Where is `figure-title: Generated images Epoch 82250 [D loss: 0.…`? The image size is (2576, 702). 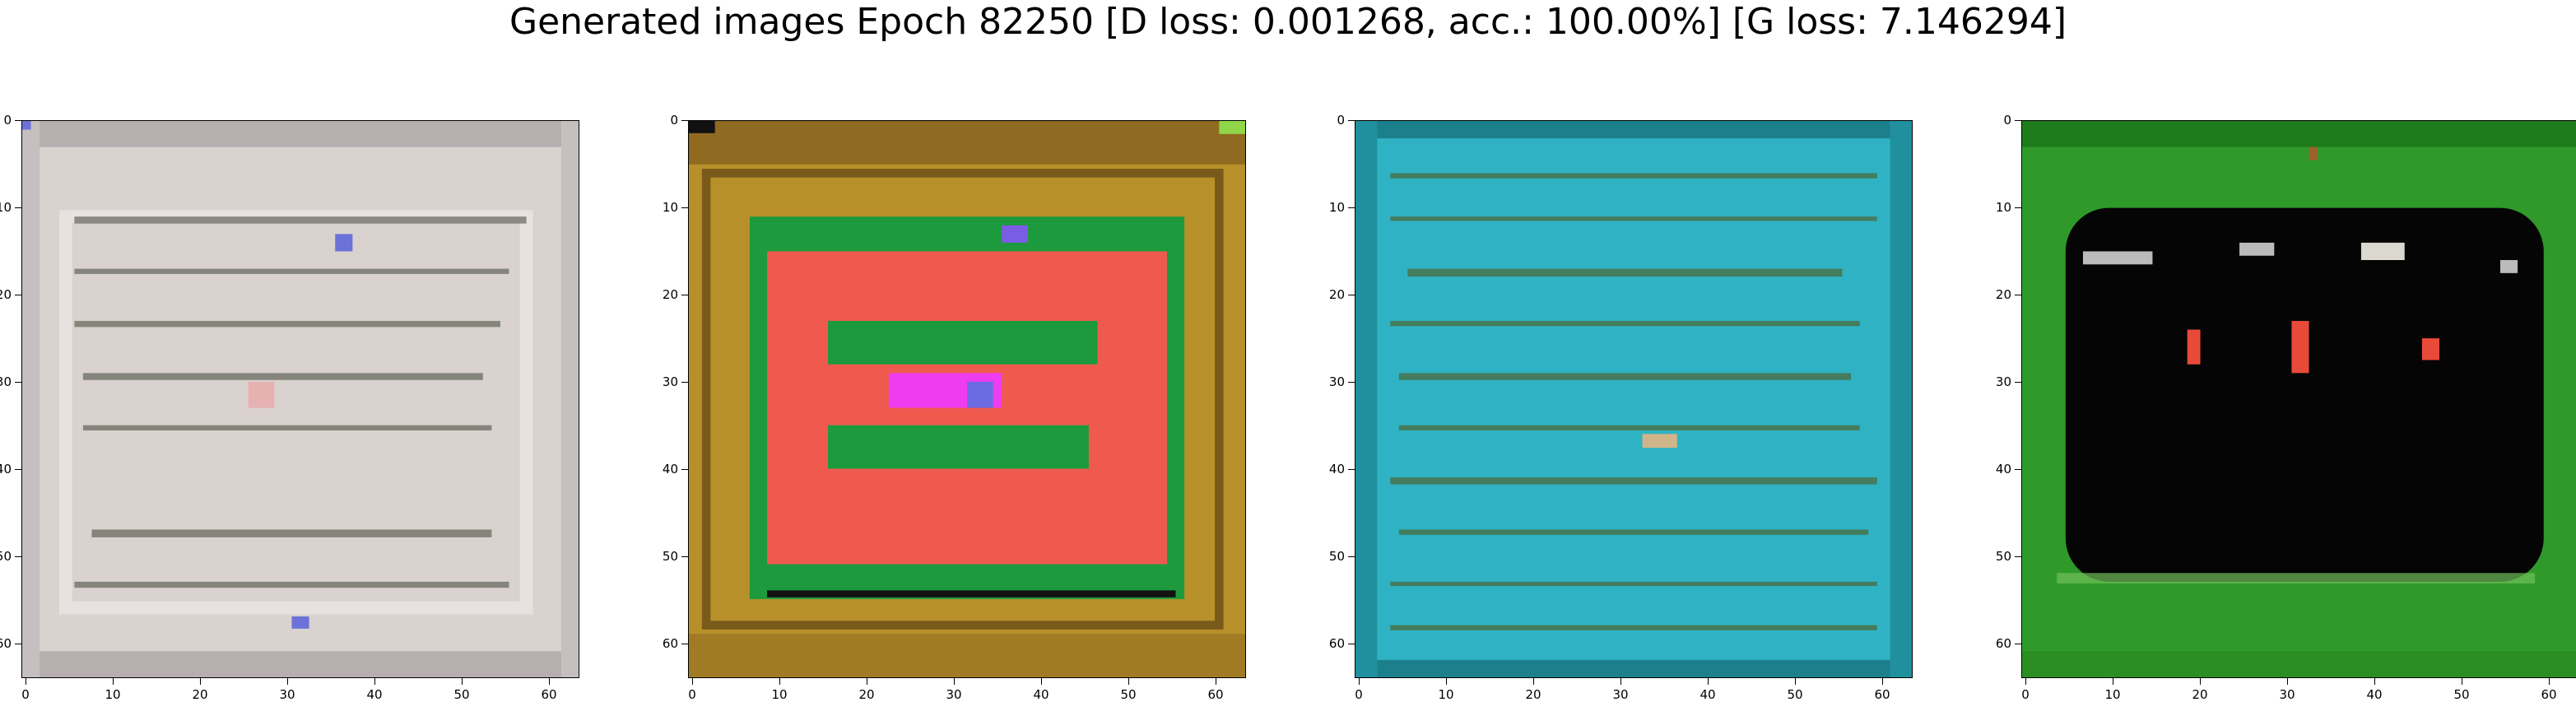 figure-title: Generated images Epoch 82250 [D loss: 0.… is located at coordinates (1288, 22).